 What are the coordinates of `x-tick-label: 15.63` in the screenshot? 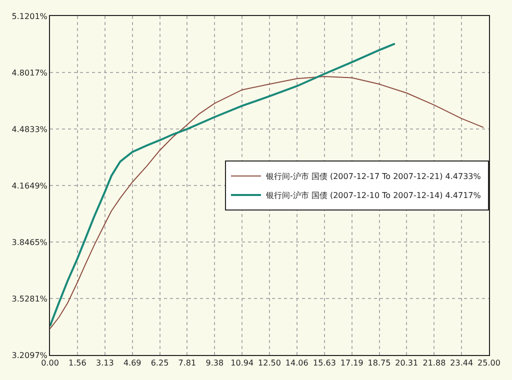 It's located at (324, 363).